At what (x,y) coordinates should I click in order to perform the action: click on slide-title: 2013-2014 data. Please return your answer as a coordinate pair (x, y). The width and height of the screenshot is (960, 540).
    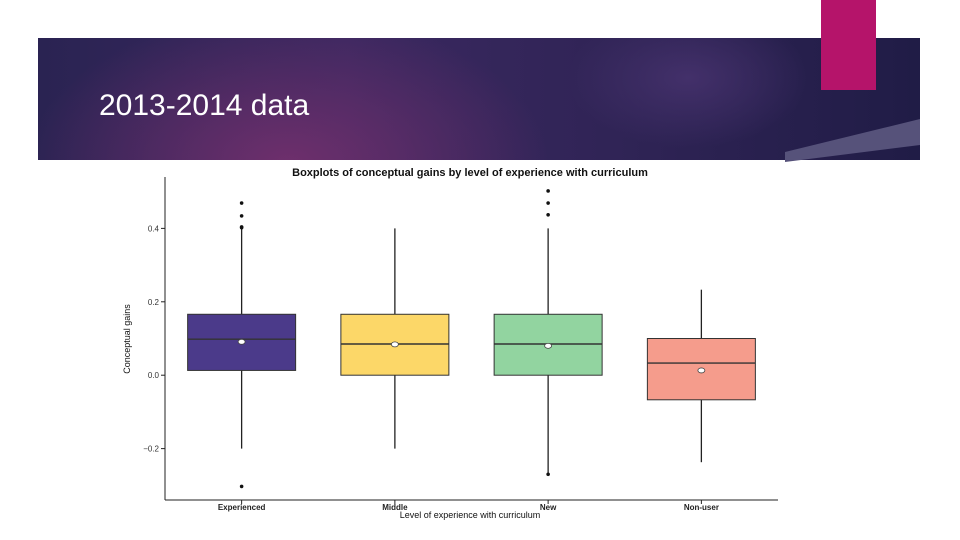
    Looking at the image, I should click on (204, 105).